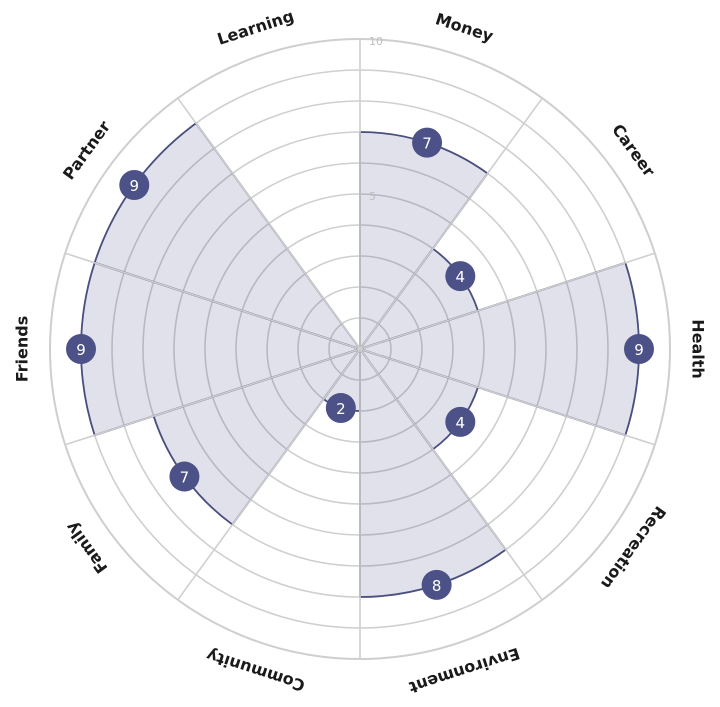 The height and width of the screenshot is (707, 720). Describe the element at coordinates (22, 349) in the screenshot. I see `category-label-friends: Friends` at that location.